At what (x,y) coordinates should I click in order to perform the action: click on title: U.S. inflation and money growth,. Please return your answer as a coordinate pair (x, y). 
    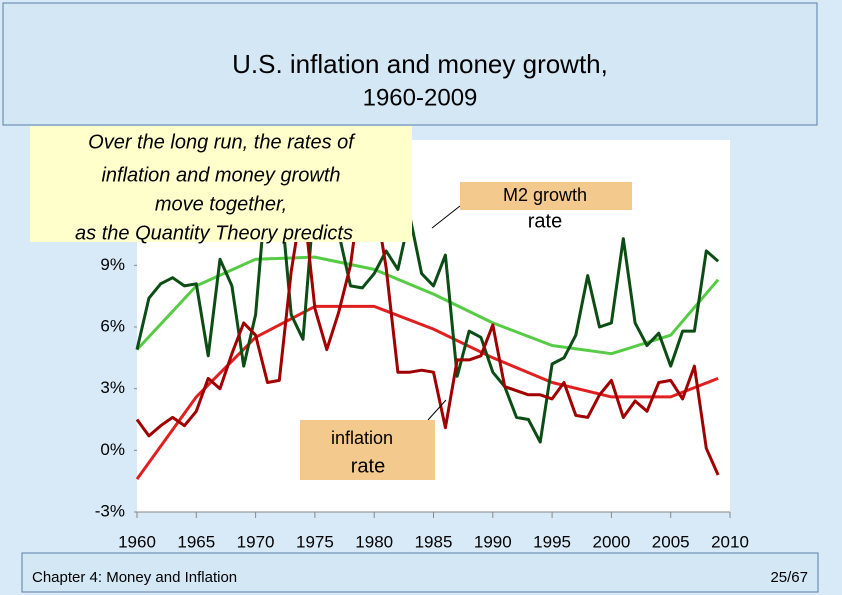
    Looking at the image, I should click on (420, 64).